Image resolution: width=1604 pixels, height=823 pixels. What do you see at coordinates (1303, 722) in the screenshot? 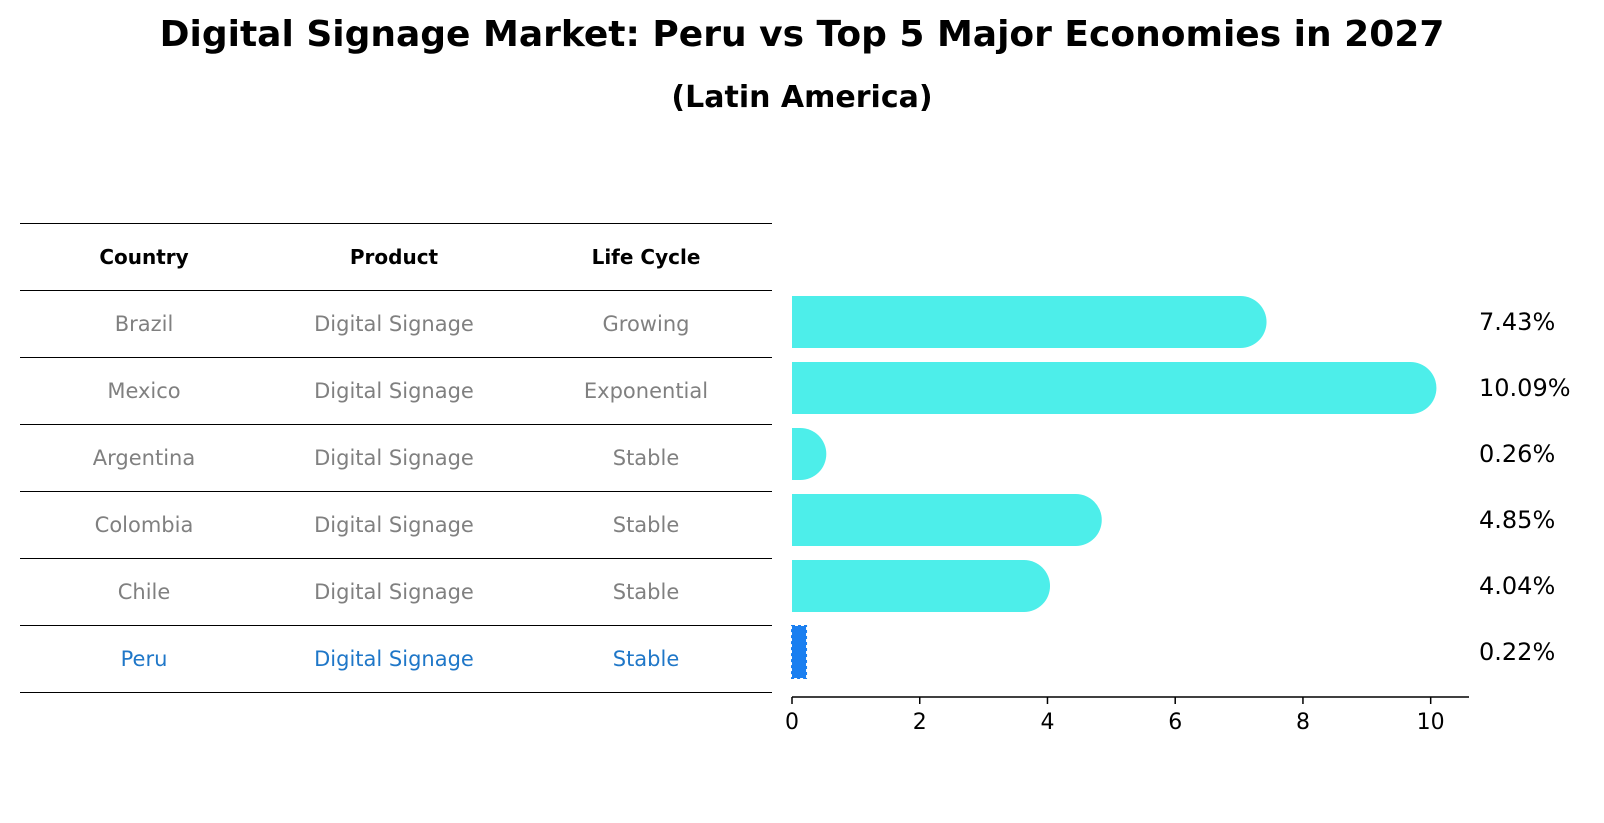
I see `x-tick-label: 8` at bounding box center [1303, 722].